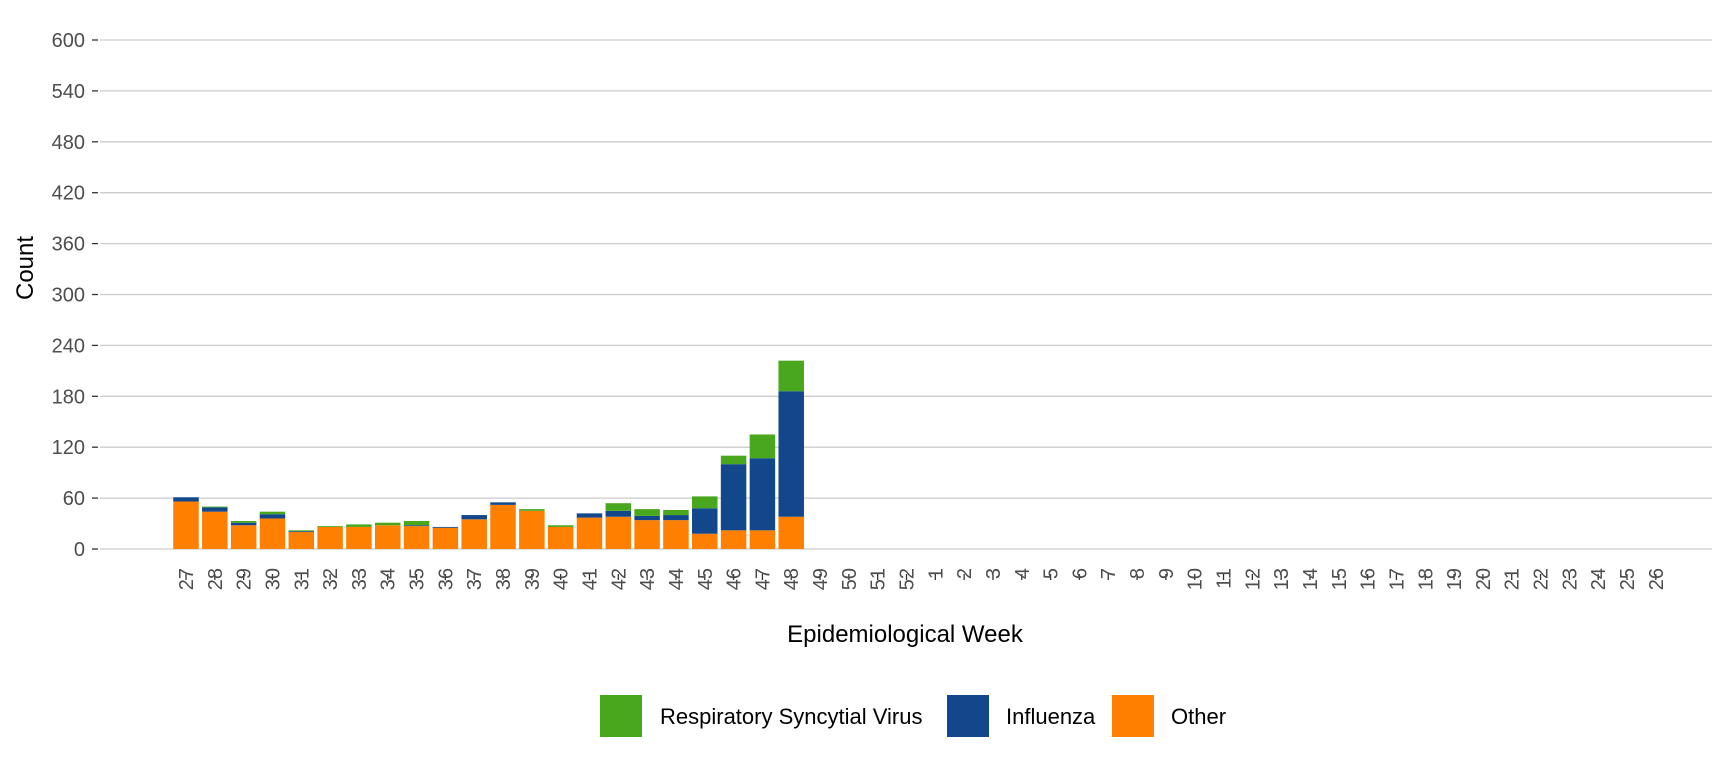  I want to click on x-tick-label: 32, so click(331, 579).